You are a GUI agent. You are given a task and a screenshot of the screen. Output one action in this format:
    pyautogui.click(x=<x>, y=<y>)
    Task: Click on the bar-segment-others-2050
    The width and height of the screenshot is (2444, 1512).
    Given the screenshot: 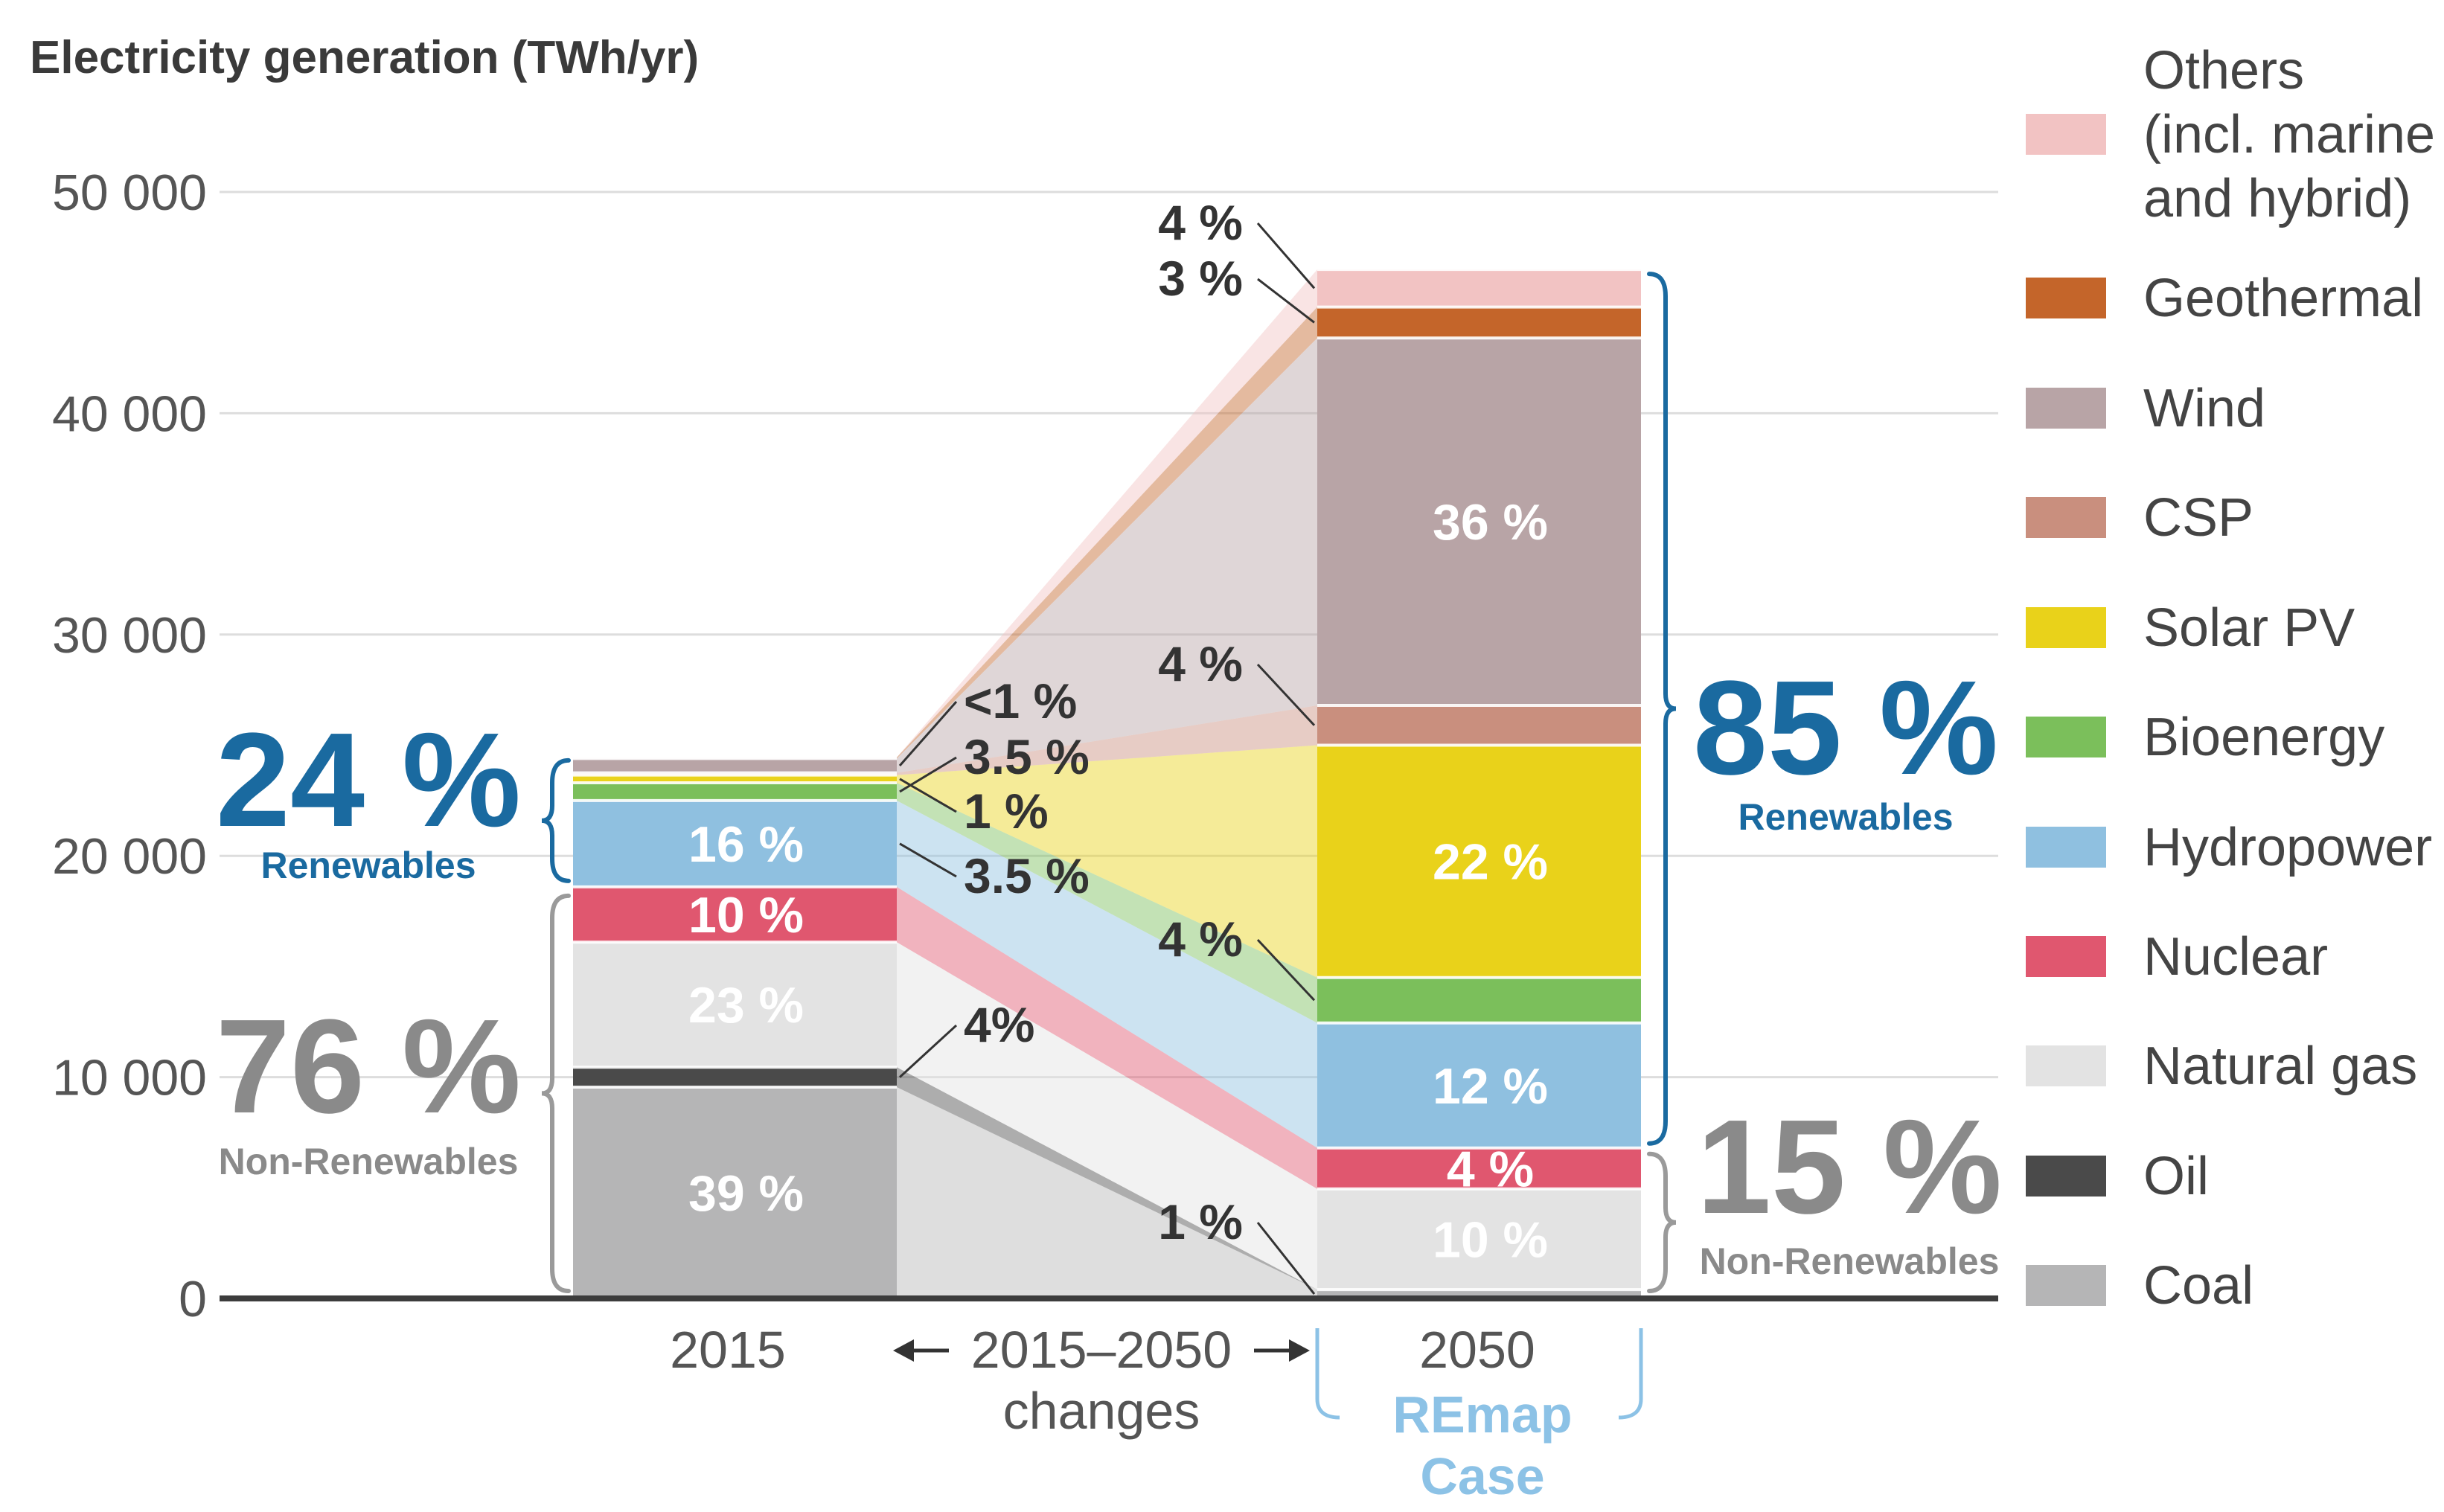 What is the action you would take?
    pyautogui.click(x=1479, y=288)
    